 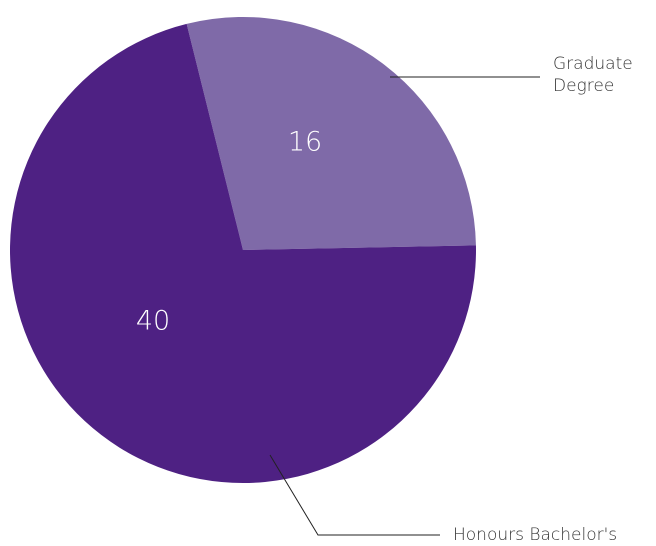 What do you see at coordinates (535, 535) in the screenshot?
I see `category-label: Honours Bachelor's` at bounding box center [535, 535].